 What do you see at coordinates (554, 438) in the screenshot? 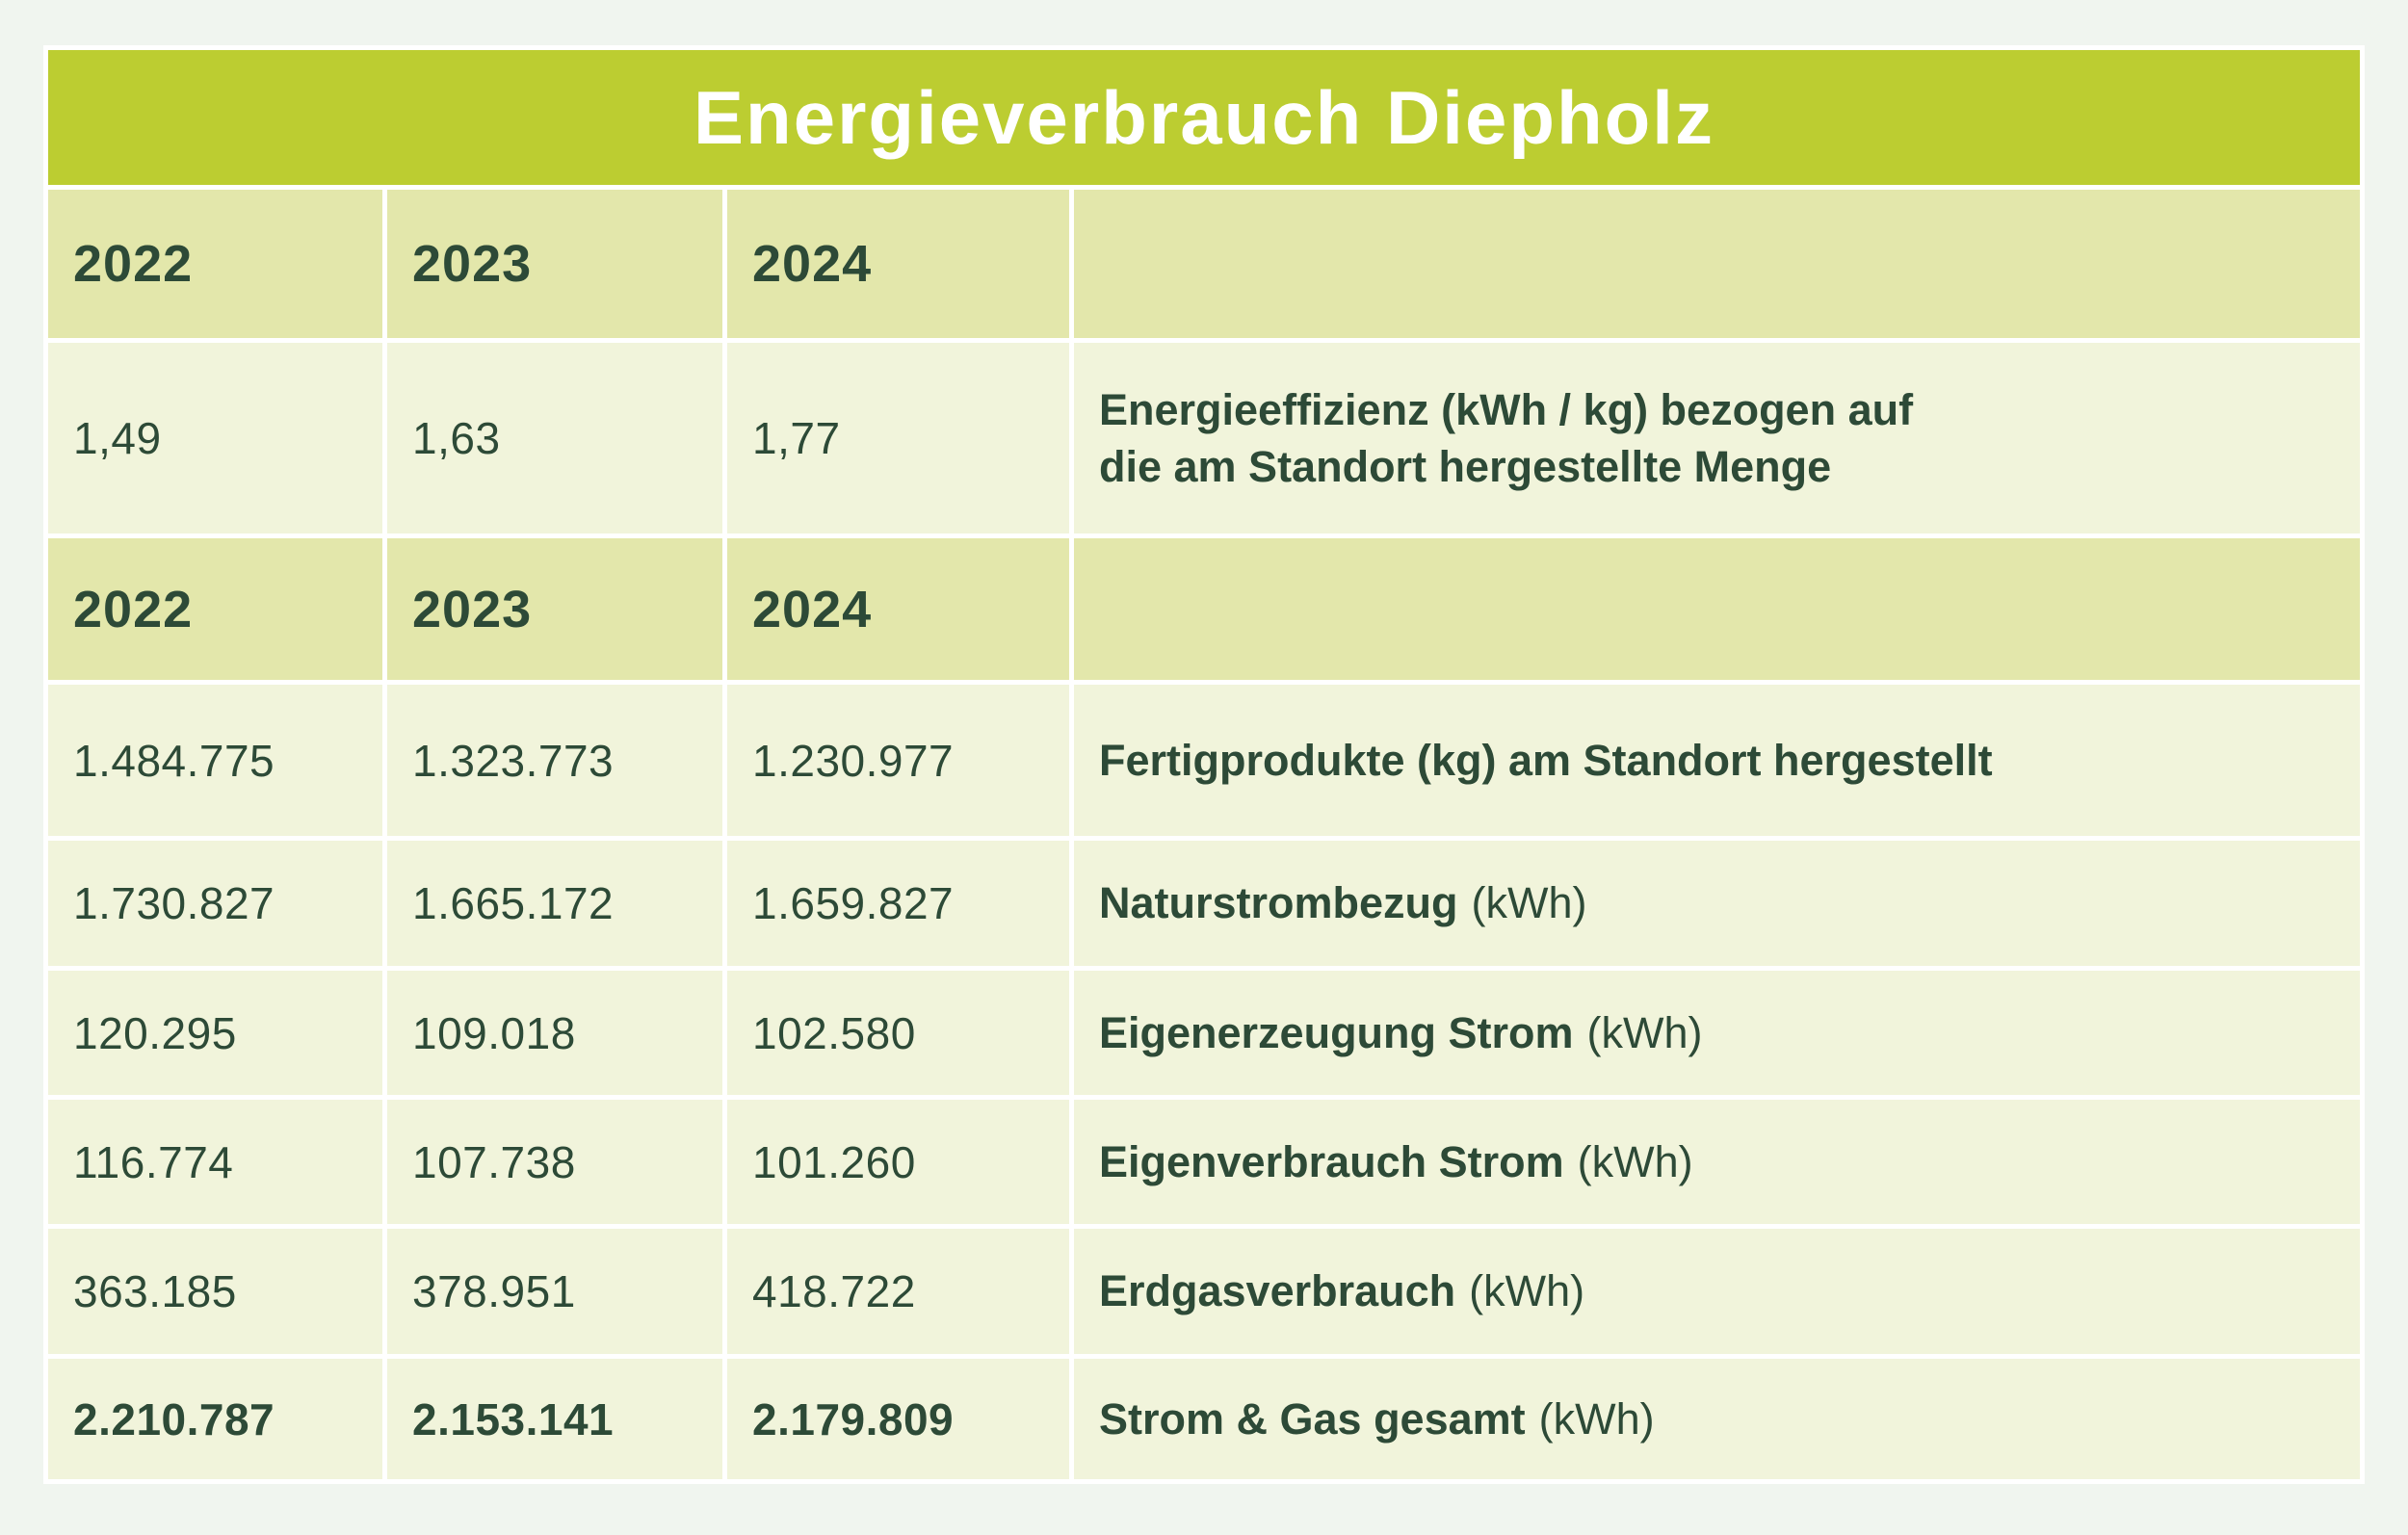
I see `energieeffizienz-2023: 1,63` at bounding box center [554, 438].